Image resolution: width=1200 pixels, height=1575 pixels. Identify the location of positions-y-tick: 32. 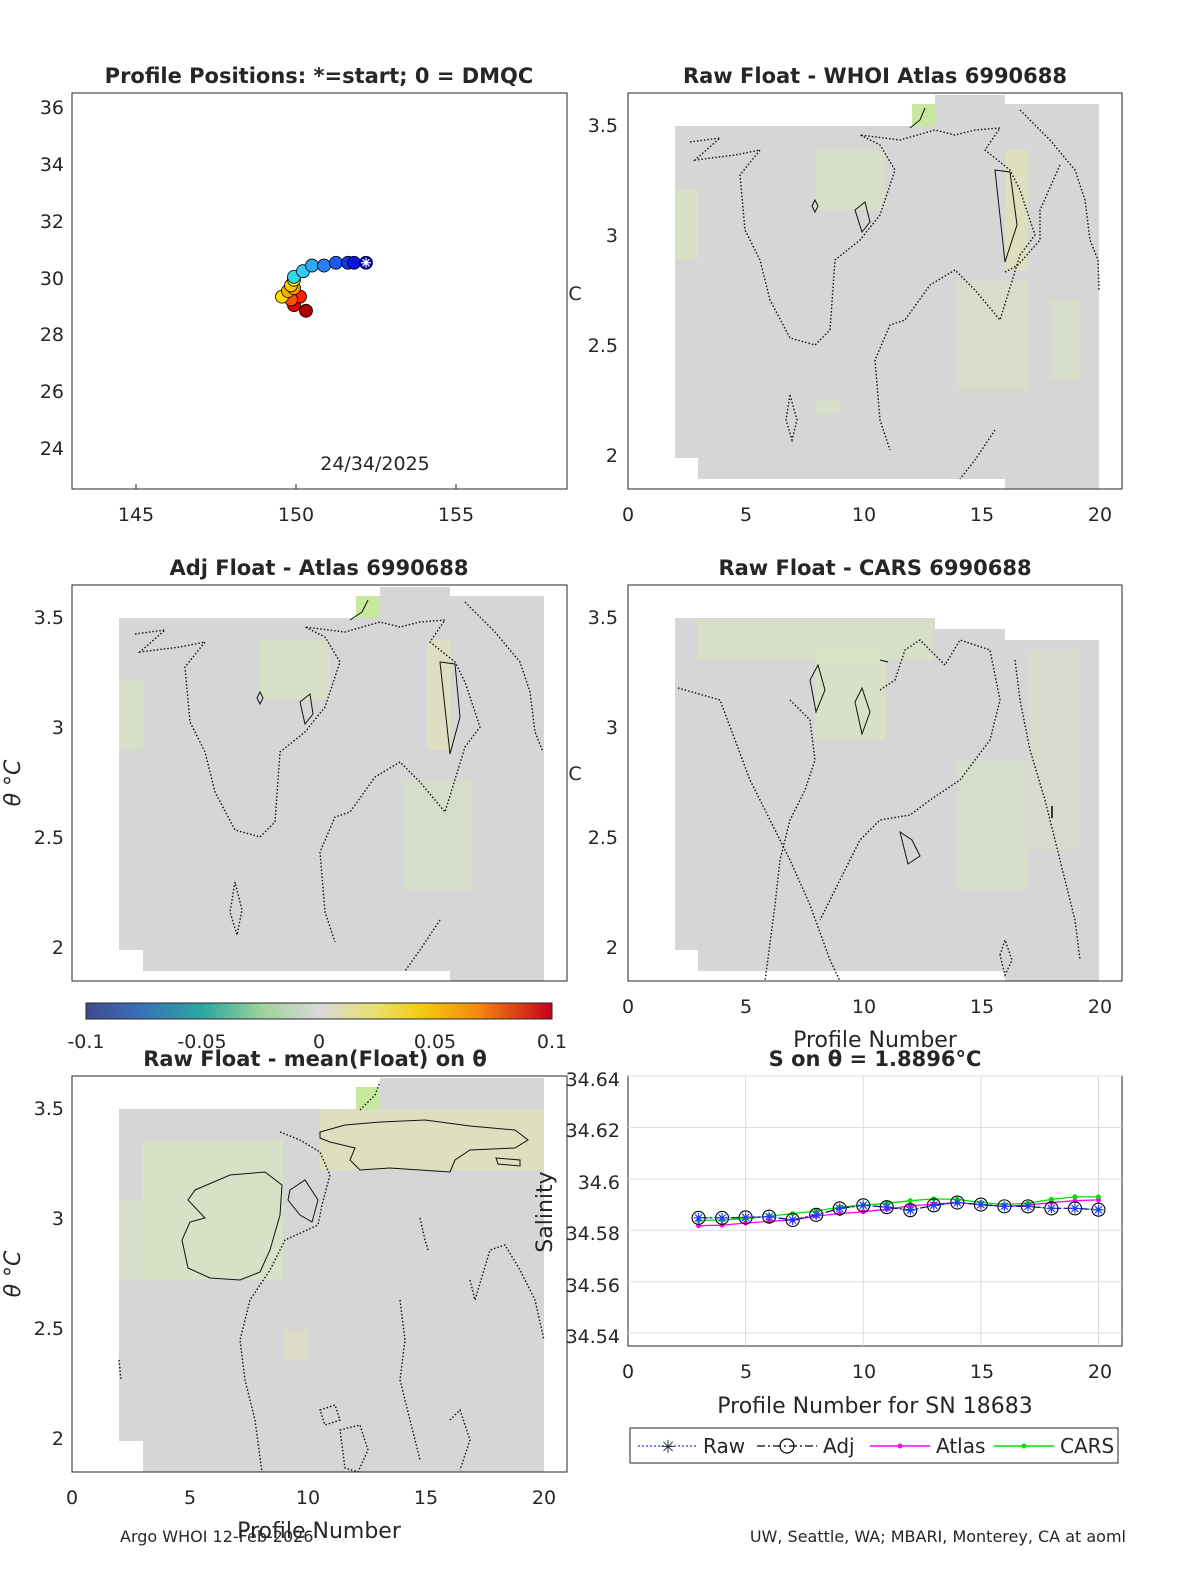
(52, 222).